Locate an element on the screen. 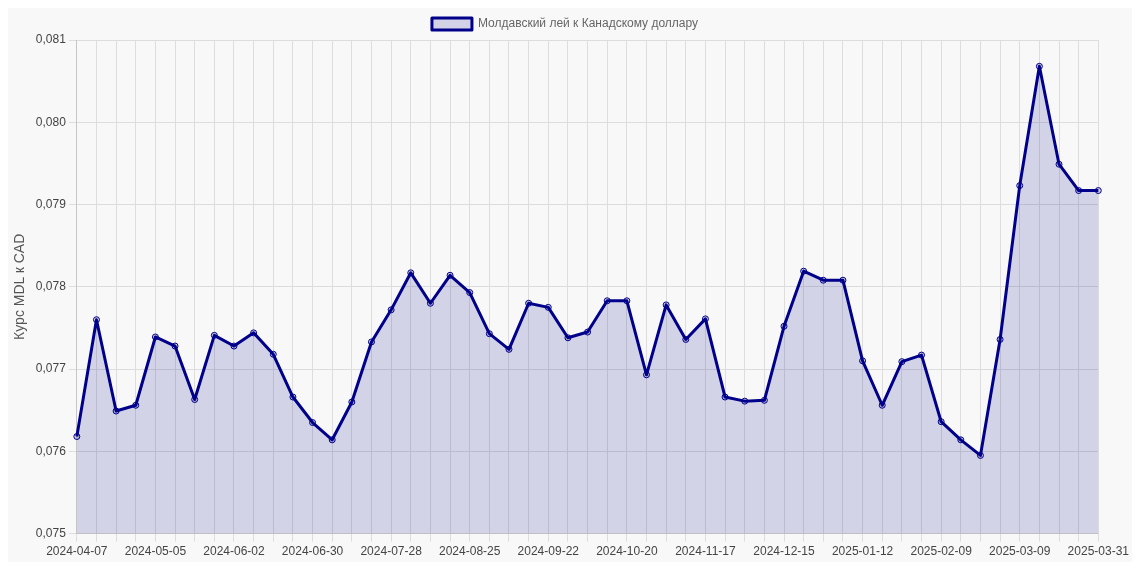 Image resolution: width=1140 pixels, height=570 pixels. x-tick-label: 2025-03-31 is located at coordinates (1098, 551).